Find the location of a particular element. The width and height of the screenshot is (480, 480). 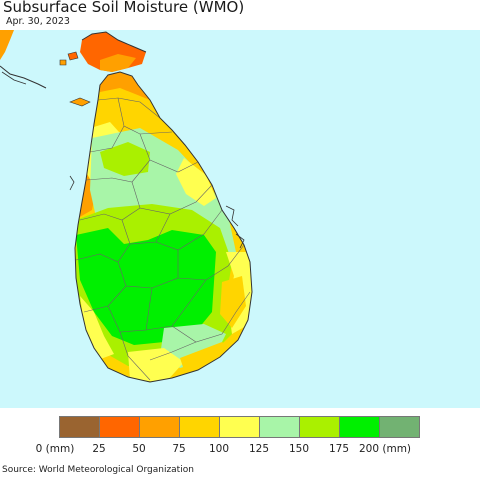

legend-tick-label: 175 is located at coordinates (339, 449).